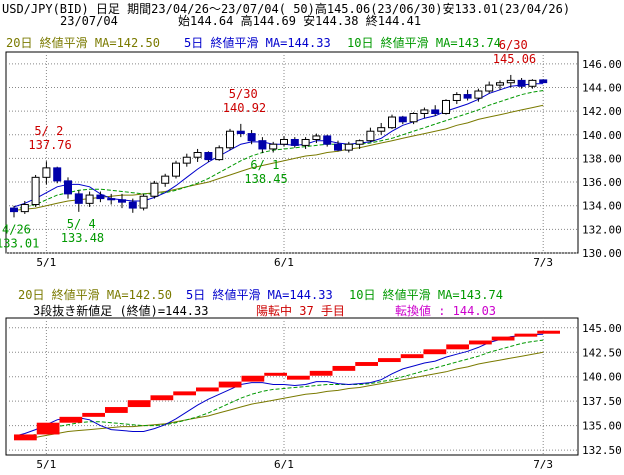  Describe the element at coordinates (602, 87) in the screenshot. I see `upper-y-tick-label: 144.00` at that location.